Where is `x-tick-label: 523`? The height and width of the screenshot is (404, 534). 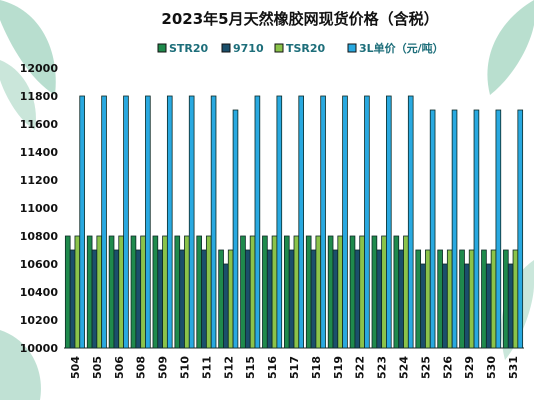
x-tick-label: 523 is located at coordinates (382, 367).